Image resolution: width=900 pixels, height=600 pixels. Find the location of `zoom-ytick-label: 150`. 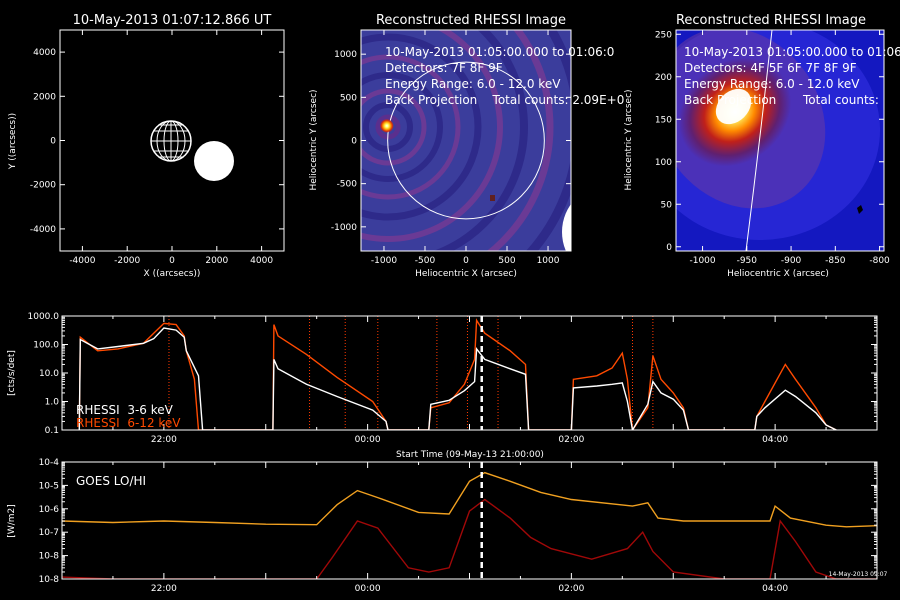

zoom-ytick-label: 150 is located at coordinates (663, 120).